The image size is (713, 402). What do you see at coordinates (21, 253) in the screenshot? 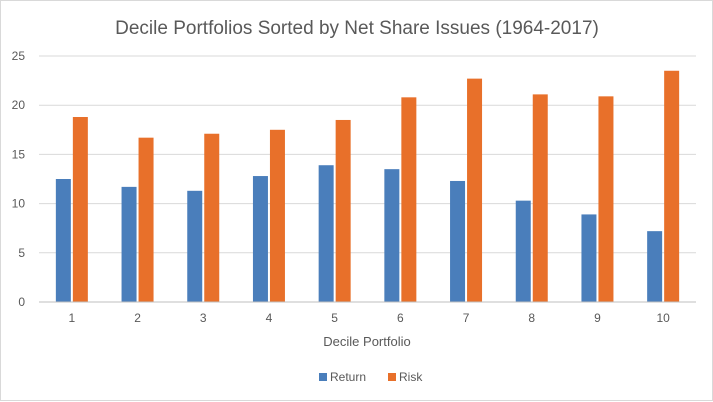
I see `y-tick-label: 5` at bounding box center [21, 253].